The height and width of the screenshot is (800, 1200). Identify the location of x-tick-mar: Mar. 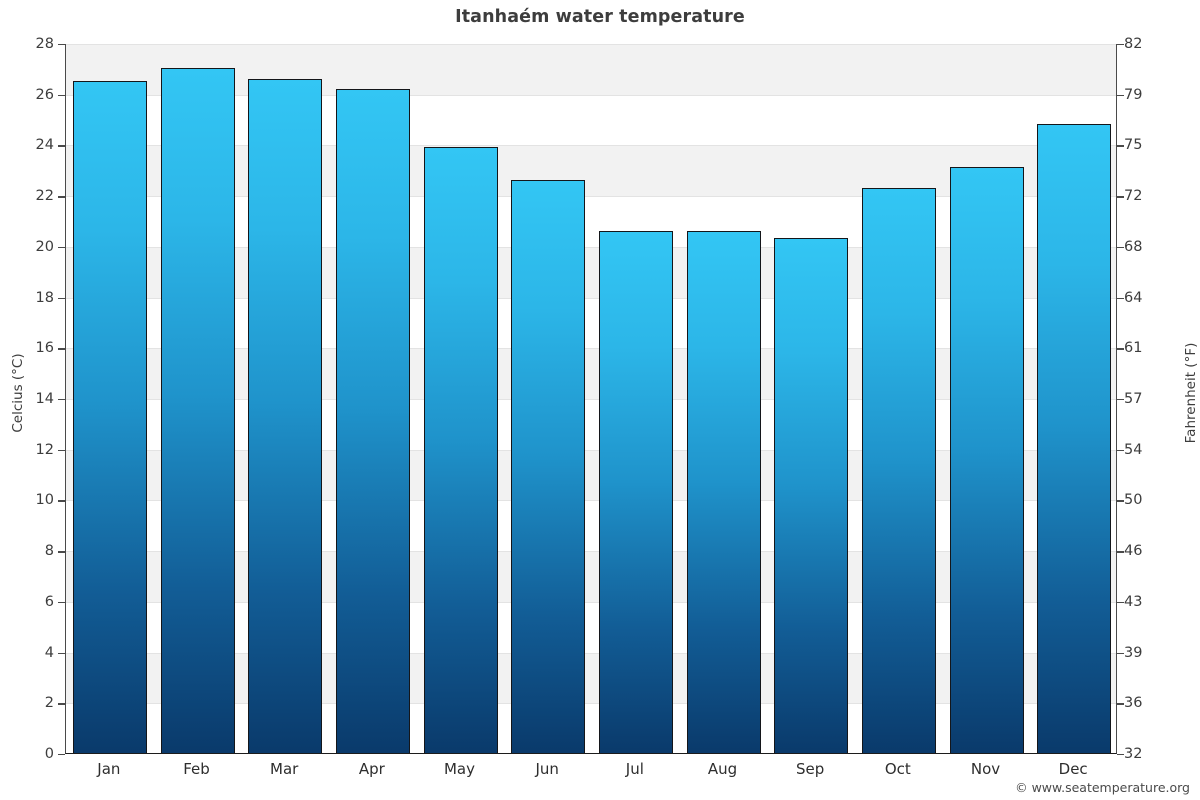
(284, 769).